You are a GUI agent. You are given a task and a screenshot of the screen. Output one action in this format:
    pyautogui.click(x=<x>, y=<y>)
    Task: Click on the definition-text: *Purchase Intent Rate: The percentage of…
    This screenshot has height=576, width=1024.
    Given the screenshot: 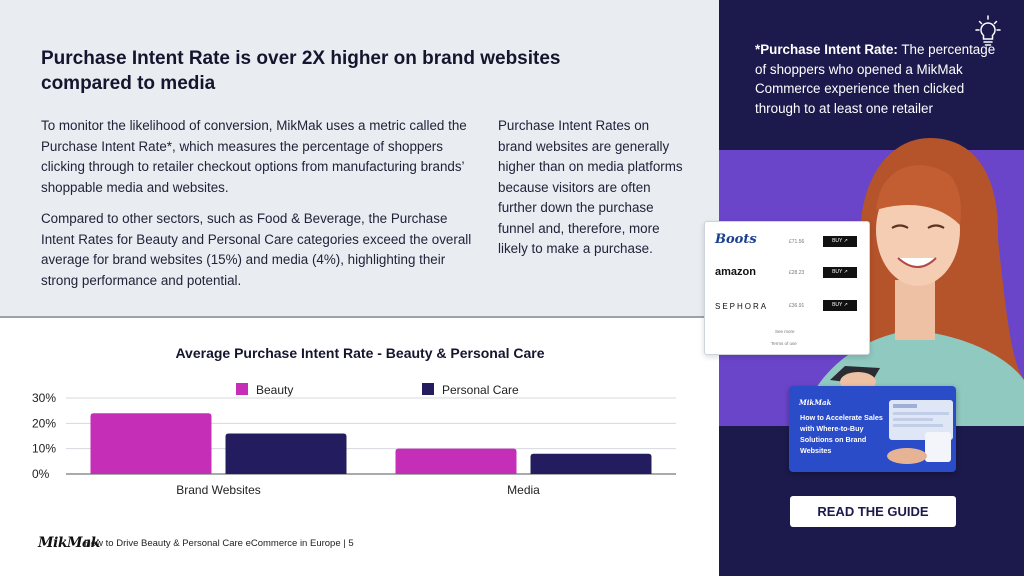 What is the action you would take?
    pyautogui.click(x=880, y=79)
    